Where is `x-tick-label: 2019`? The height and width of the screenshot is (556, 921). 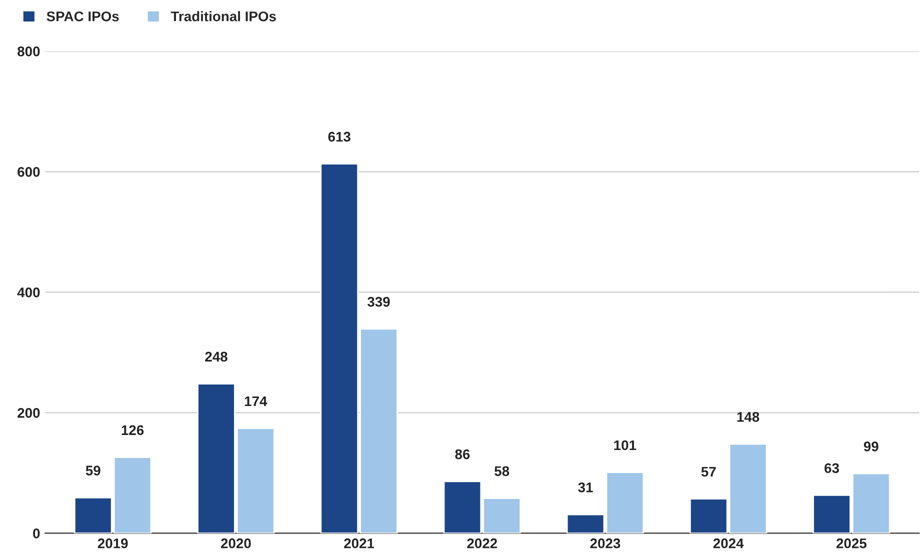 x-tick-label: 2019 is located at coordinates (113, 543).